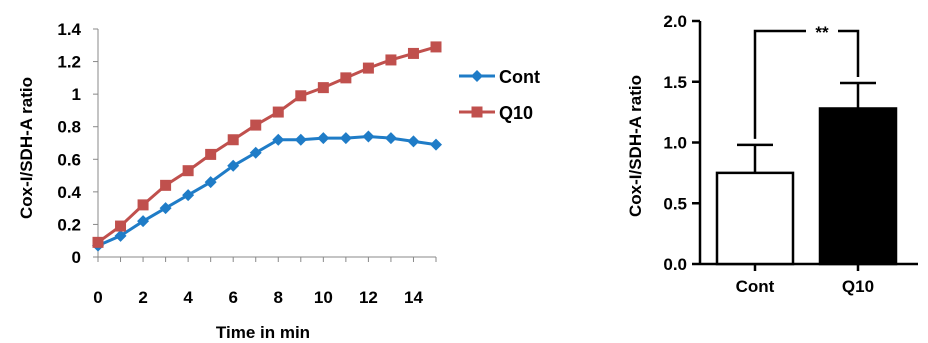 This screenshot has height=343, width=928. I want to click on bar-x-tick-label: Q10, so click(858, 286).